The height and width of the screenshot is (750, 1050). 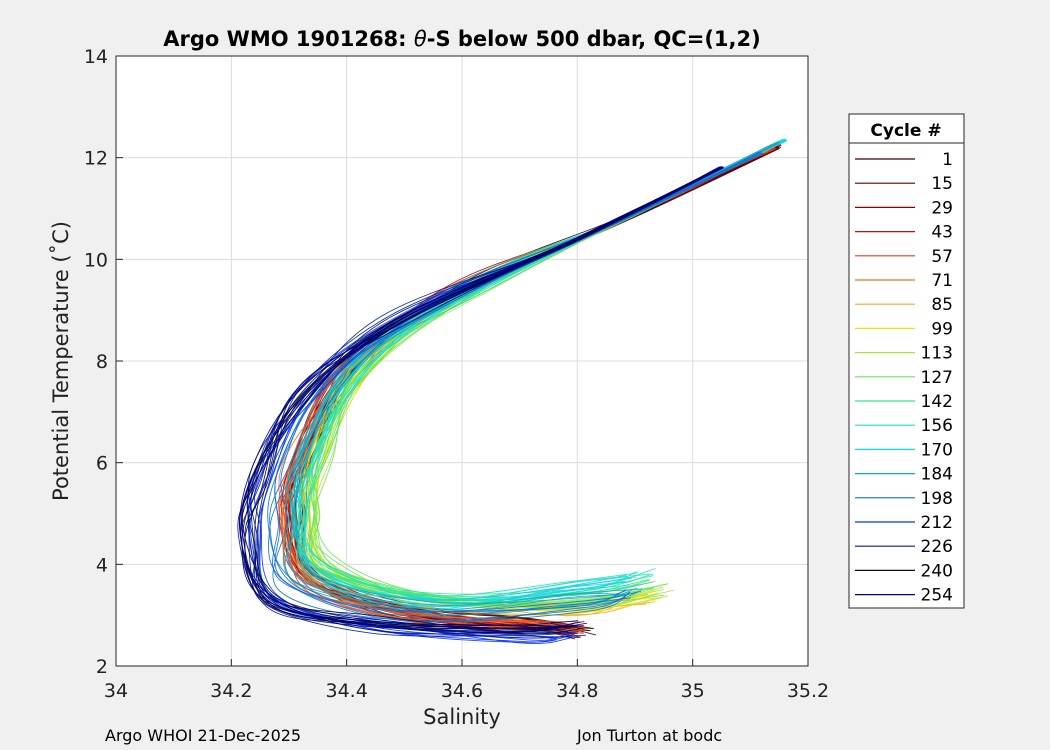 What do you see at coordinates (904, 571) in the screenshot?
I see `legend-item: 240` at bounding box center [904, 571].